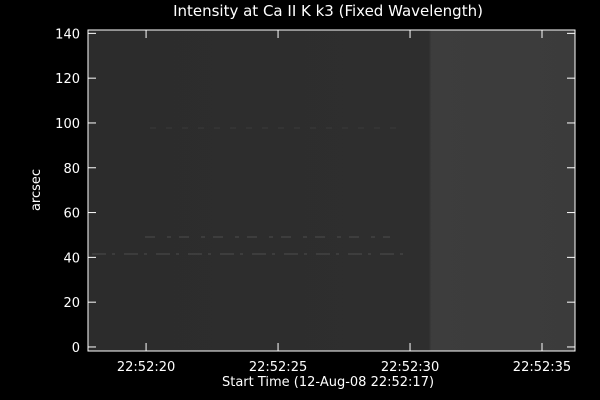 The width and height of the screenshot is (600, 400). Describe the element at coordinates (542, 367) in the screenshot. I see `x-tick-label: 22:52:35` at that location.